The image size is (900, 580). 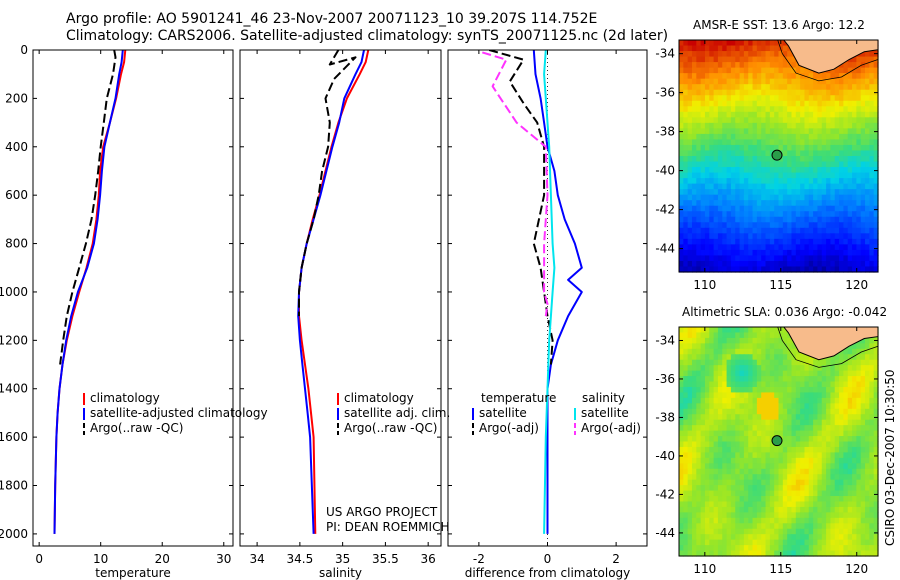 I want to click on y-tick-label: 1600, so click(x=14, y=437).